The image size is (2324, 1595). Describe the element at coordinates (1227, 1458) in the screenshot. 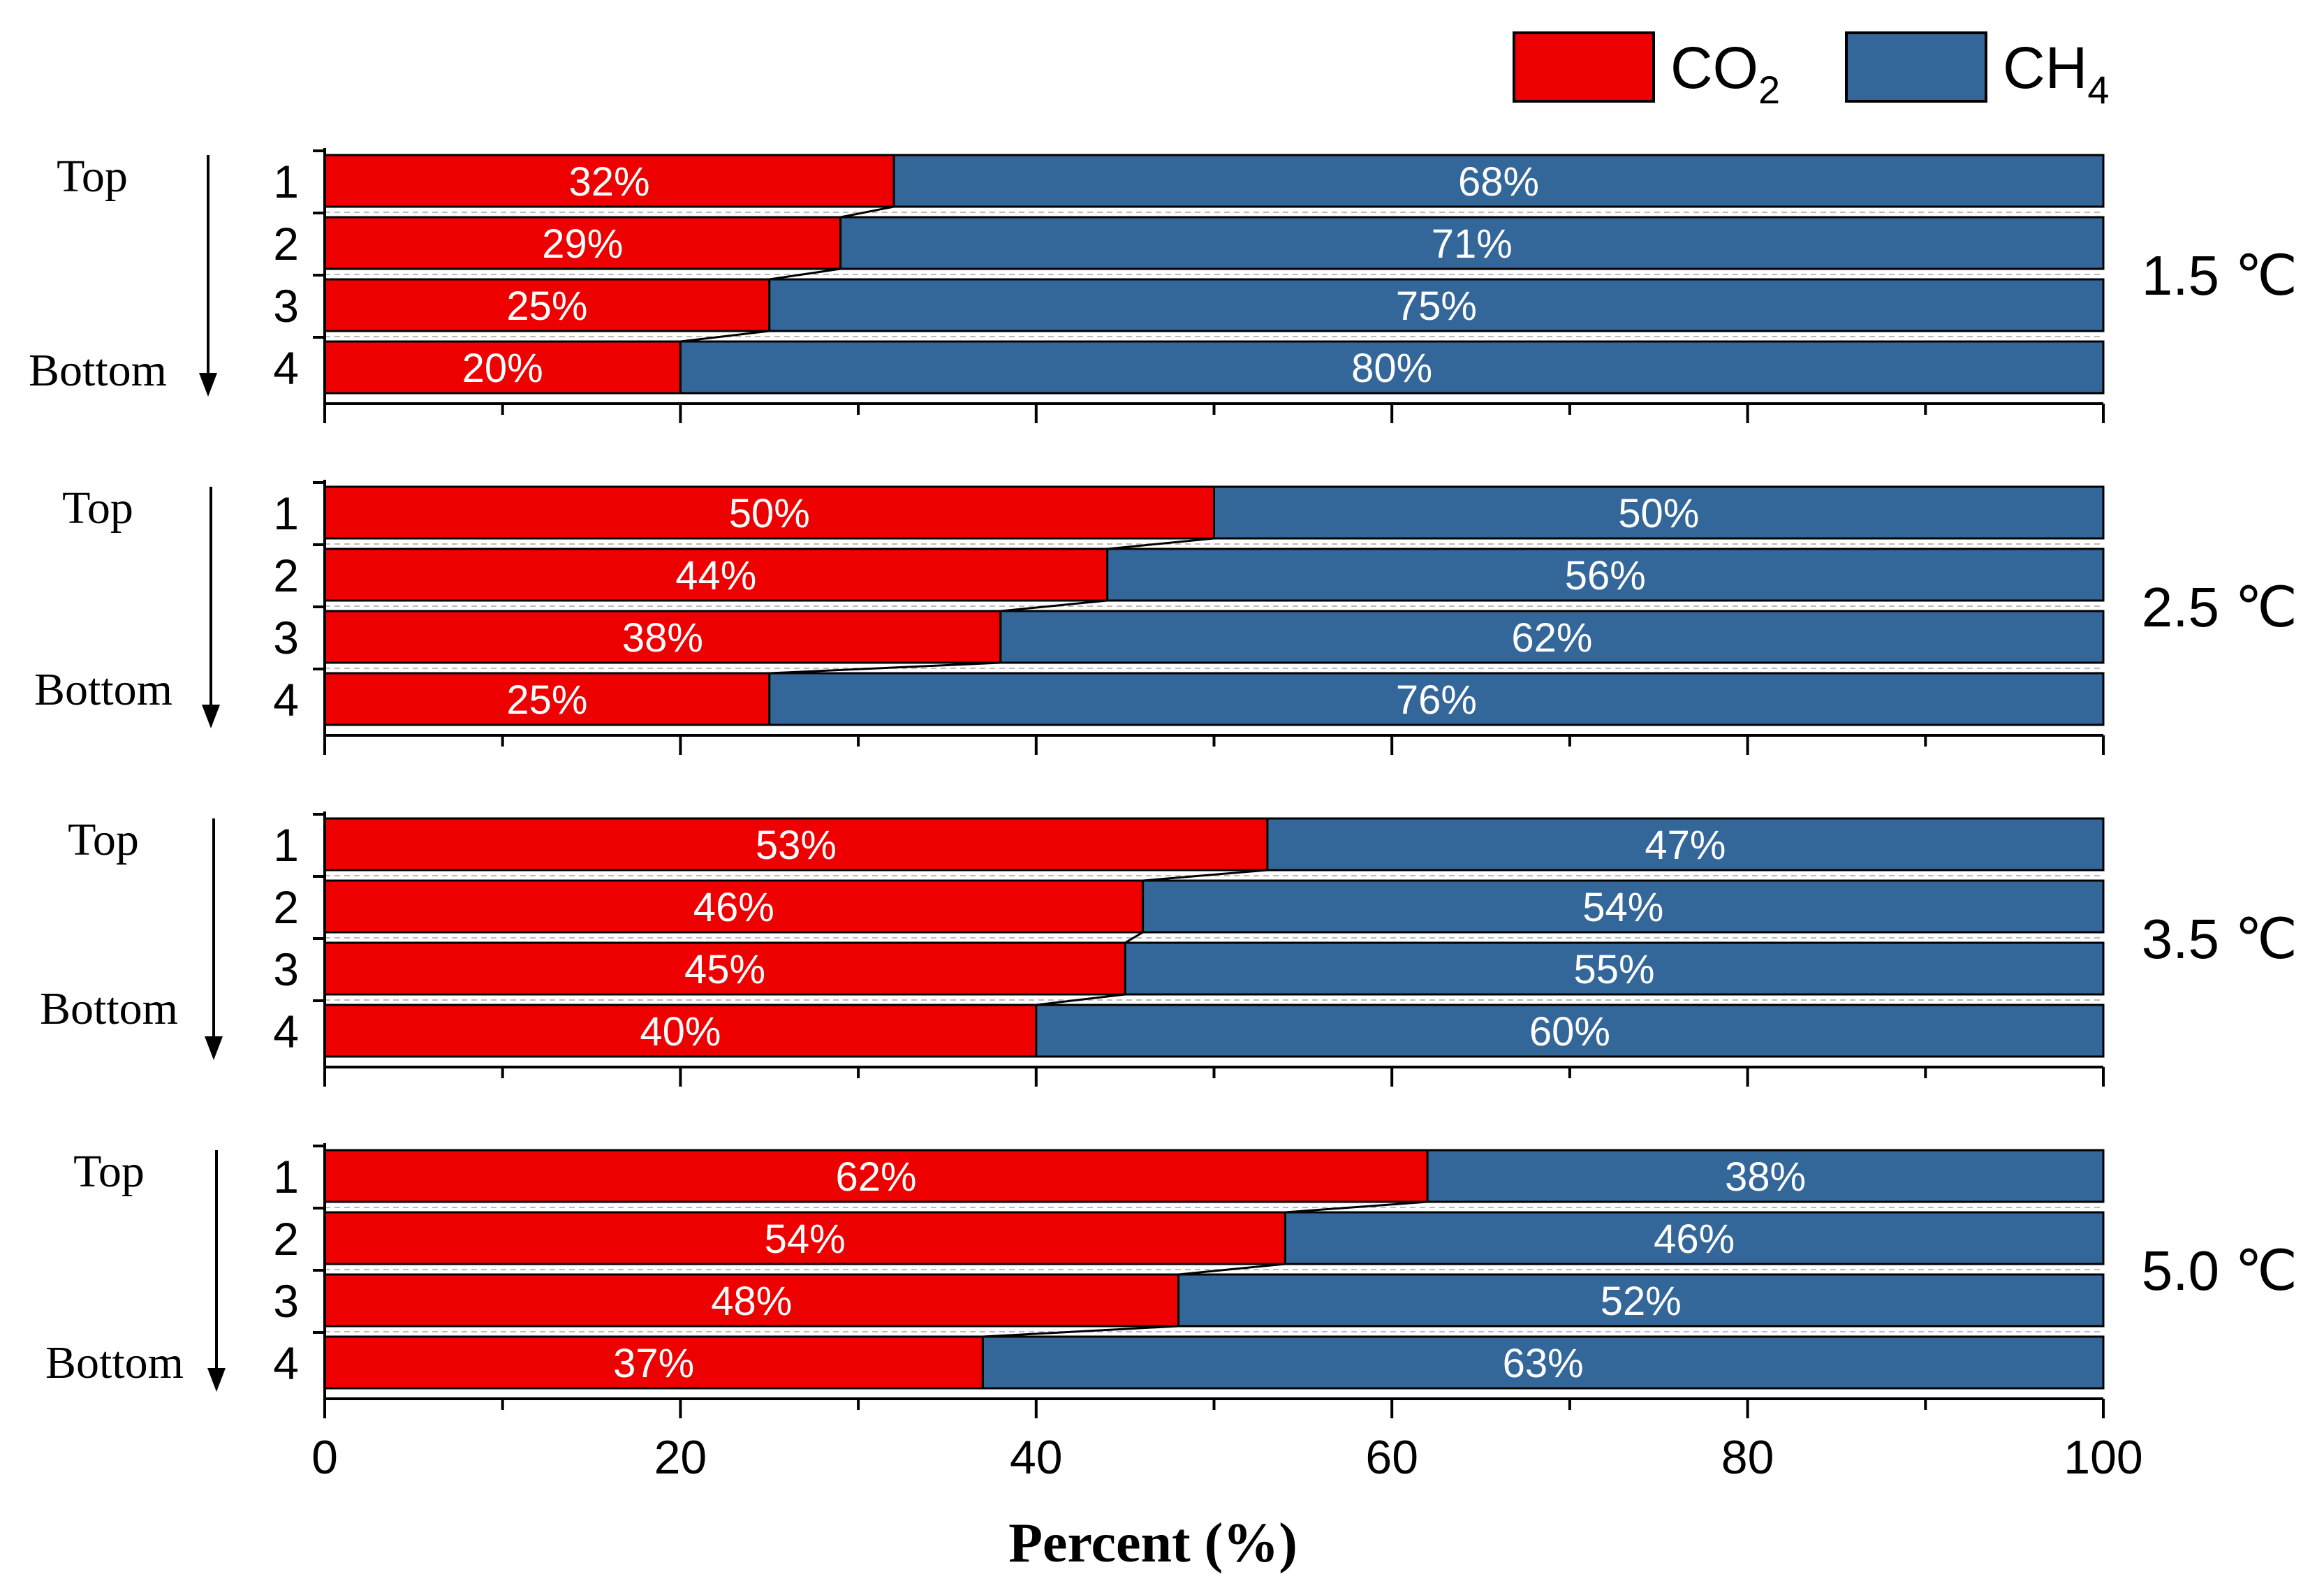

I see `x-axis: 0 20 40 60 80 100` at that location.